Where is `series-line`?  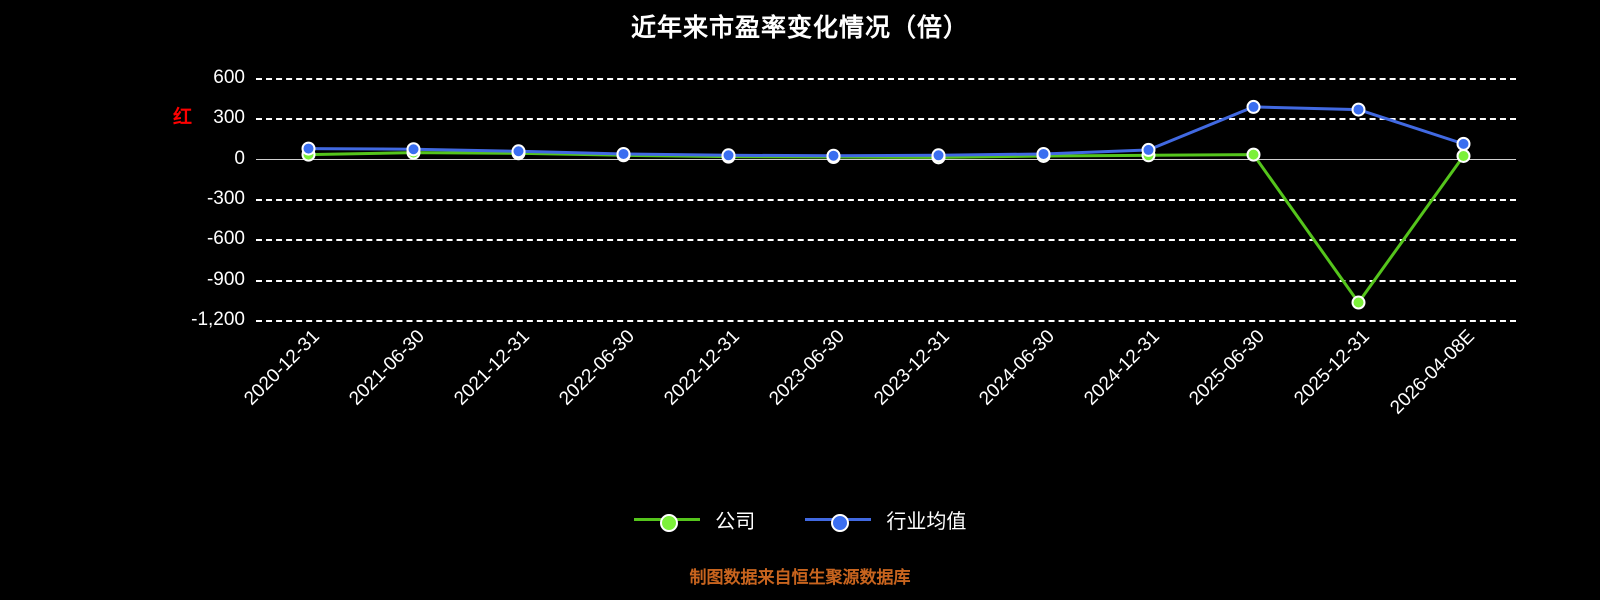
series-line is located at coordinates (886, 131).